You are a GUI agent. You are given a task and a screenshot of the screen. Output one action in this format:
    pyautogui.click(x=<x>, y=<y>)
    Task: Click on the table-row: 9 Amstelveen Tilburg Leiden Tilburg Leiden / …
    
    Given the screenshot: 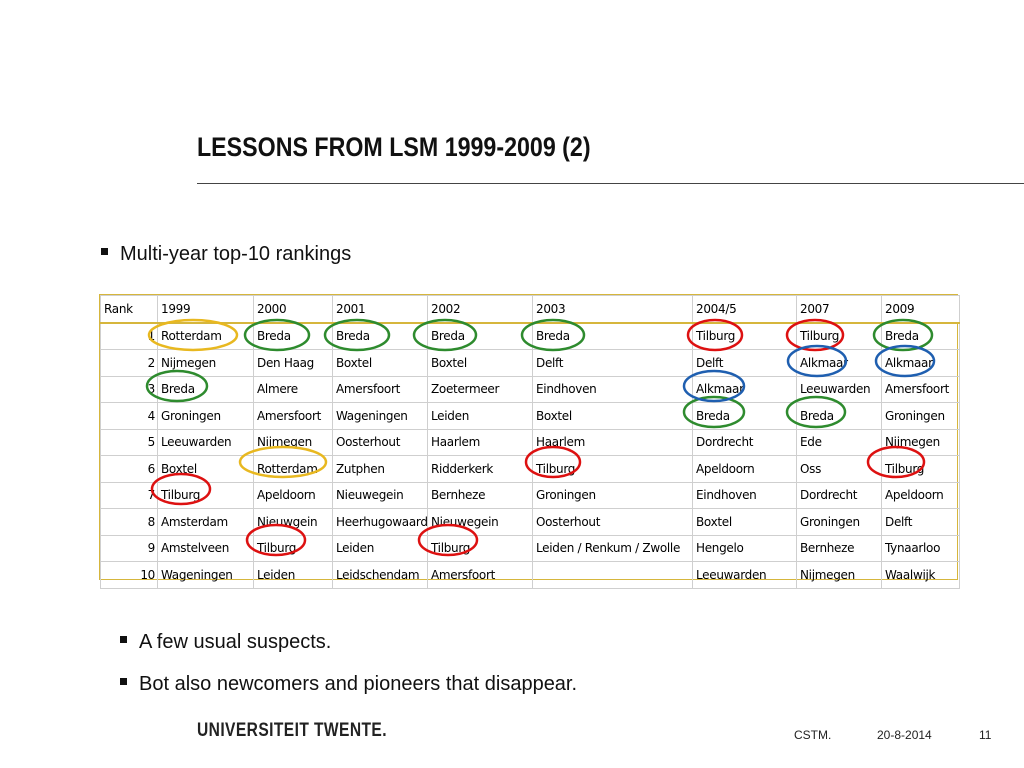 What is the action you would take?
    pyautogui.click(x=530, y=548)
    